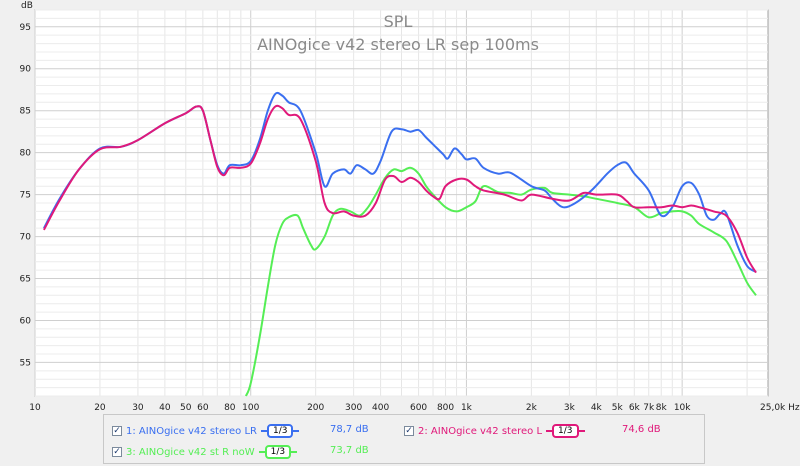 The image size is (800, 466). Describe the element at coordinates (26, 238) in the screenshot. I see `y-tick-label: 70` at that location.